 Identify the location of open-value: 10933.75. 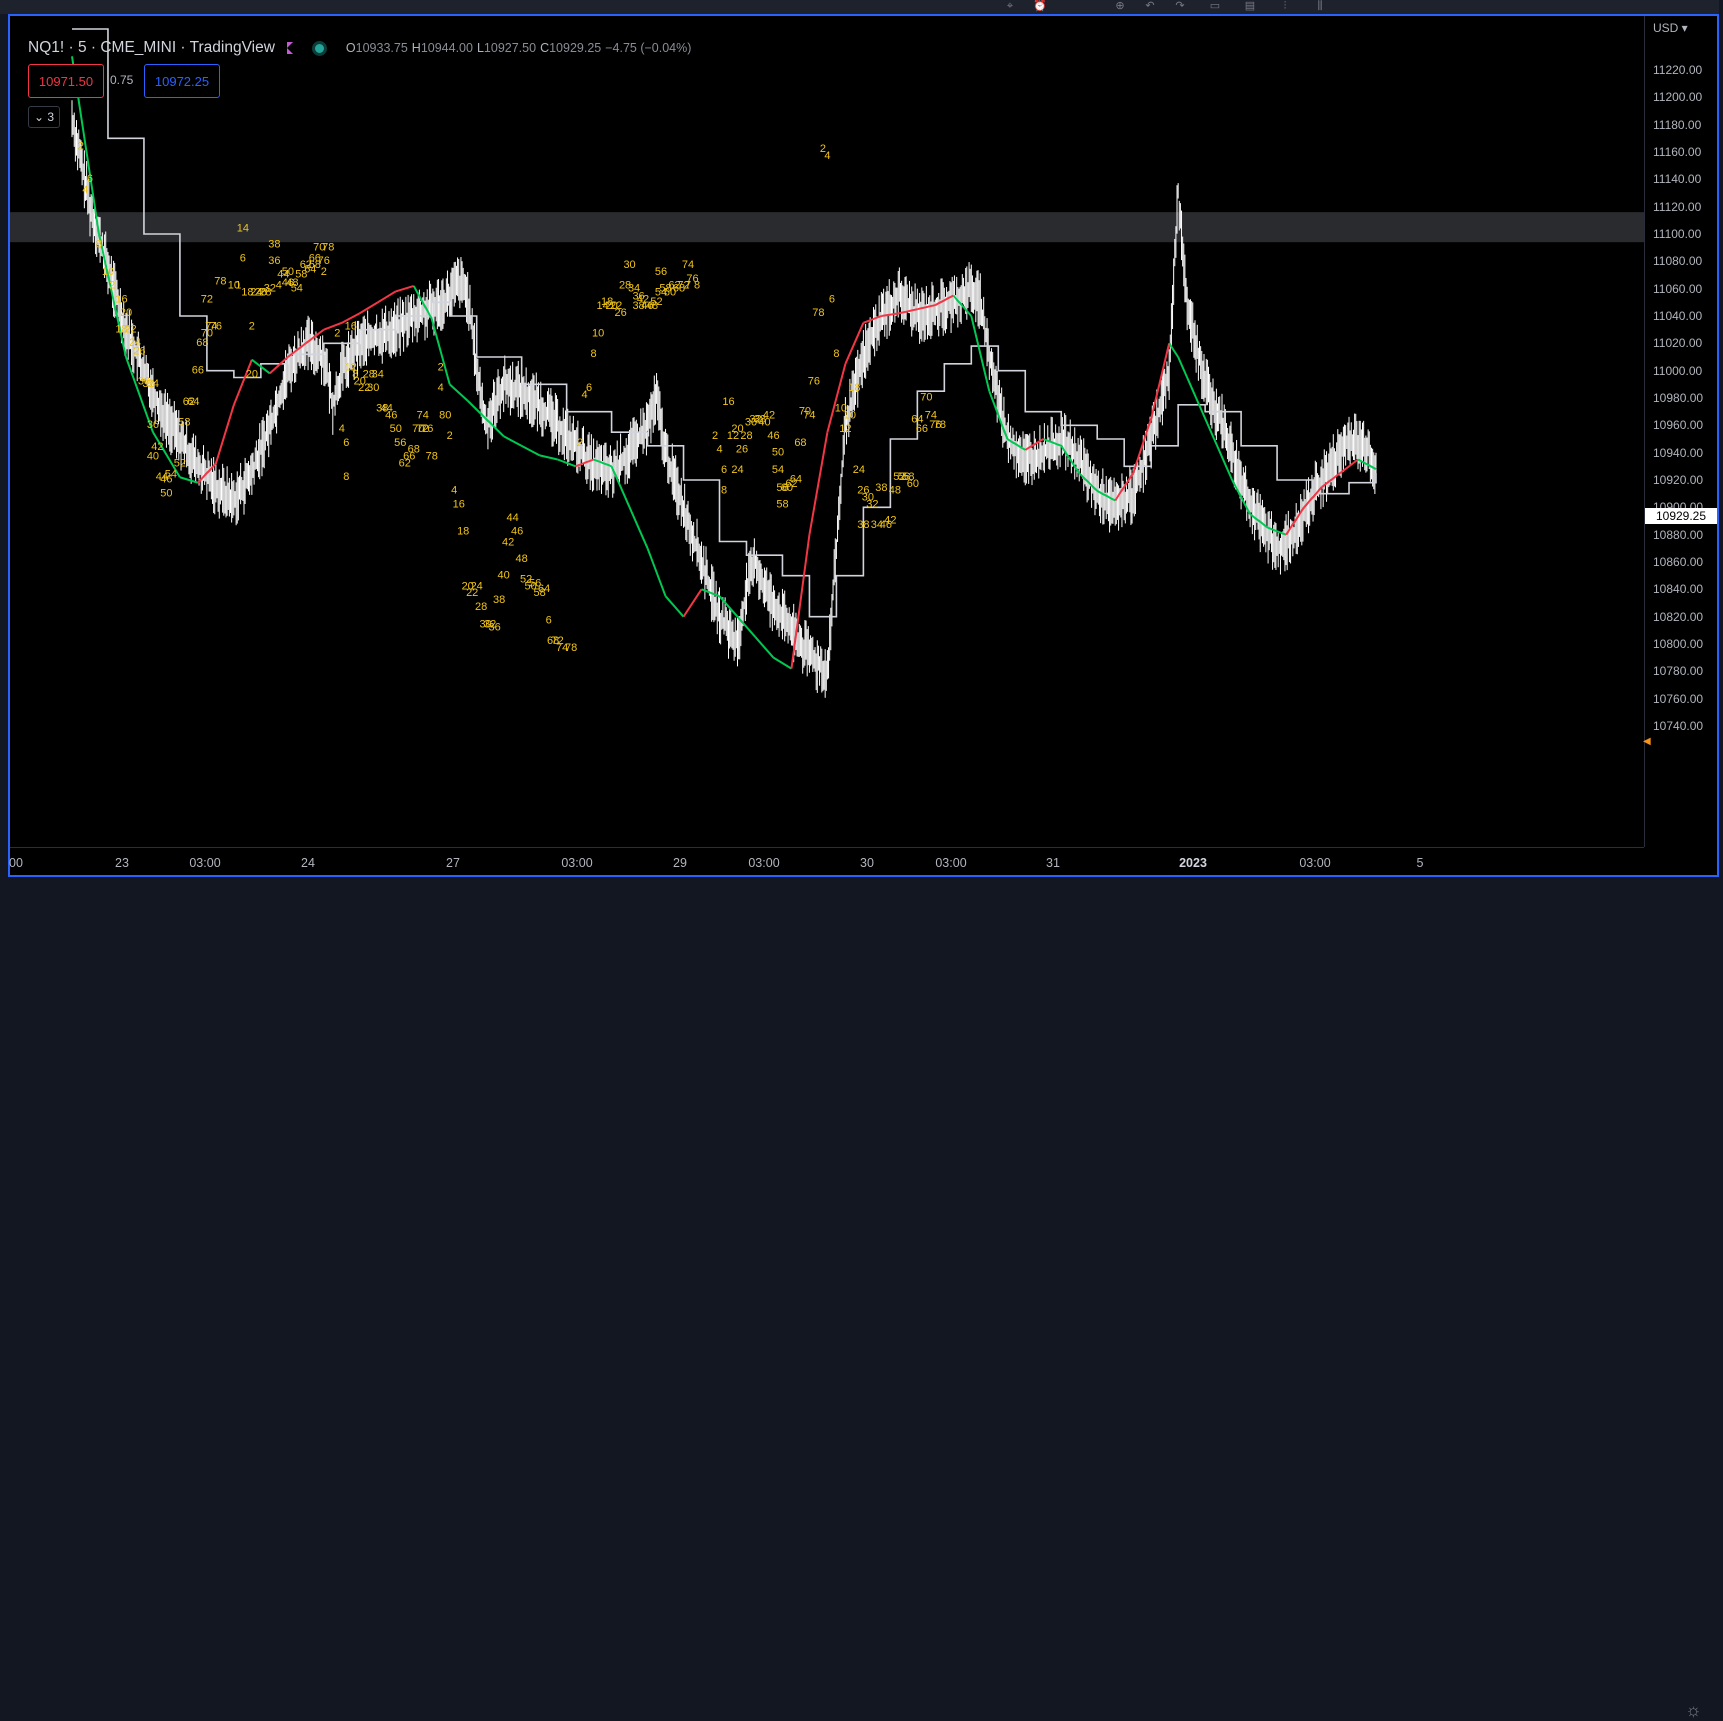
(381, 48).